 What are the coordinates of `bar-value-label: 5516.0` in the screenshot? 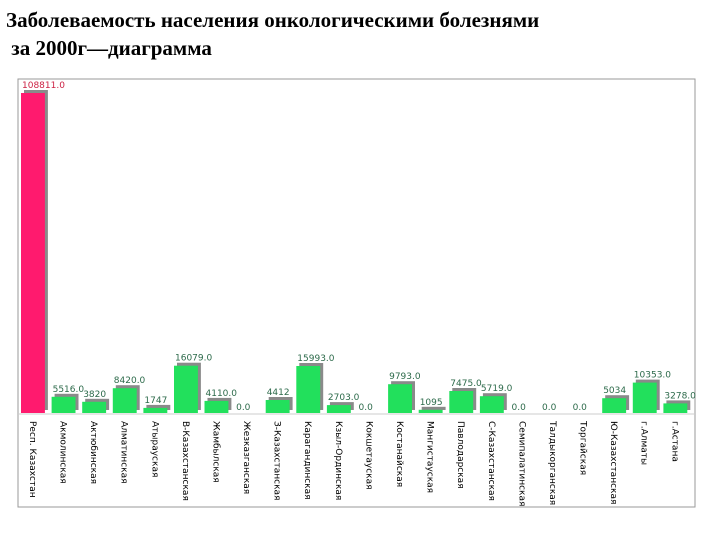 It's located at (69, 390).